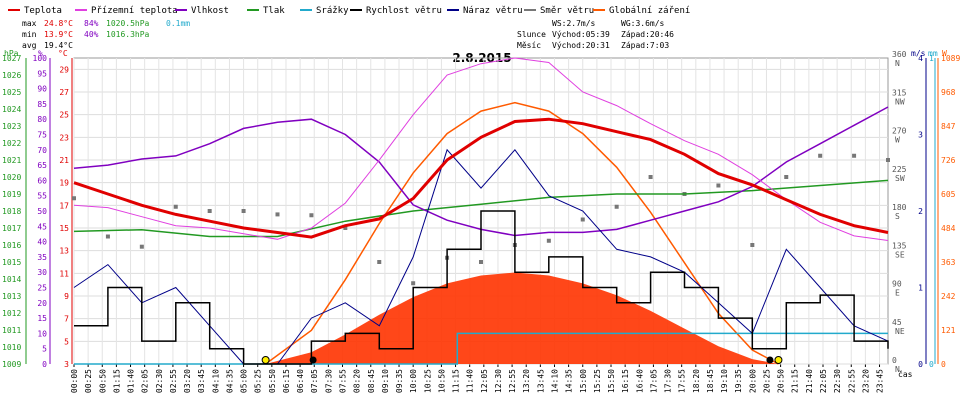  Describe the element at coordinates (357, 381) in the screenshot. I see `x-tick-label: 08:20` at that location.